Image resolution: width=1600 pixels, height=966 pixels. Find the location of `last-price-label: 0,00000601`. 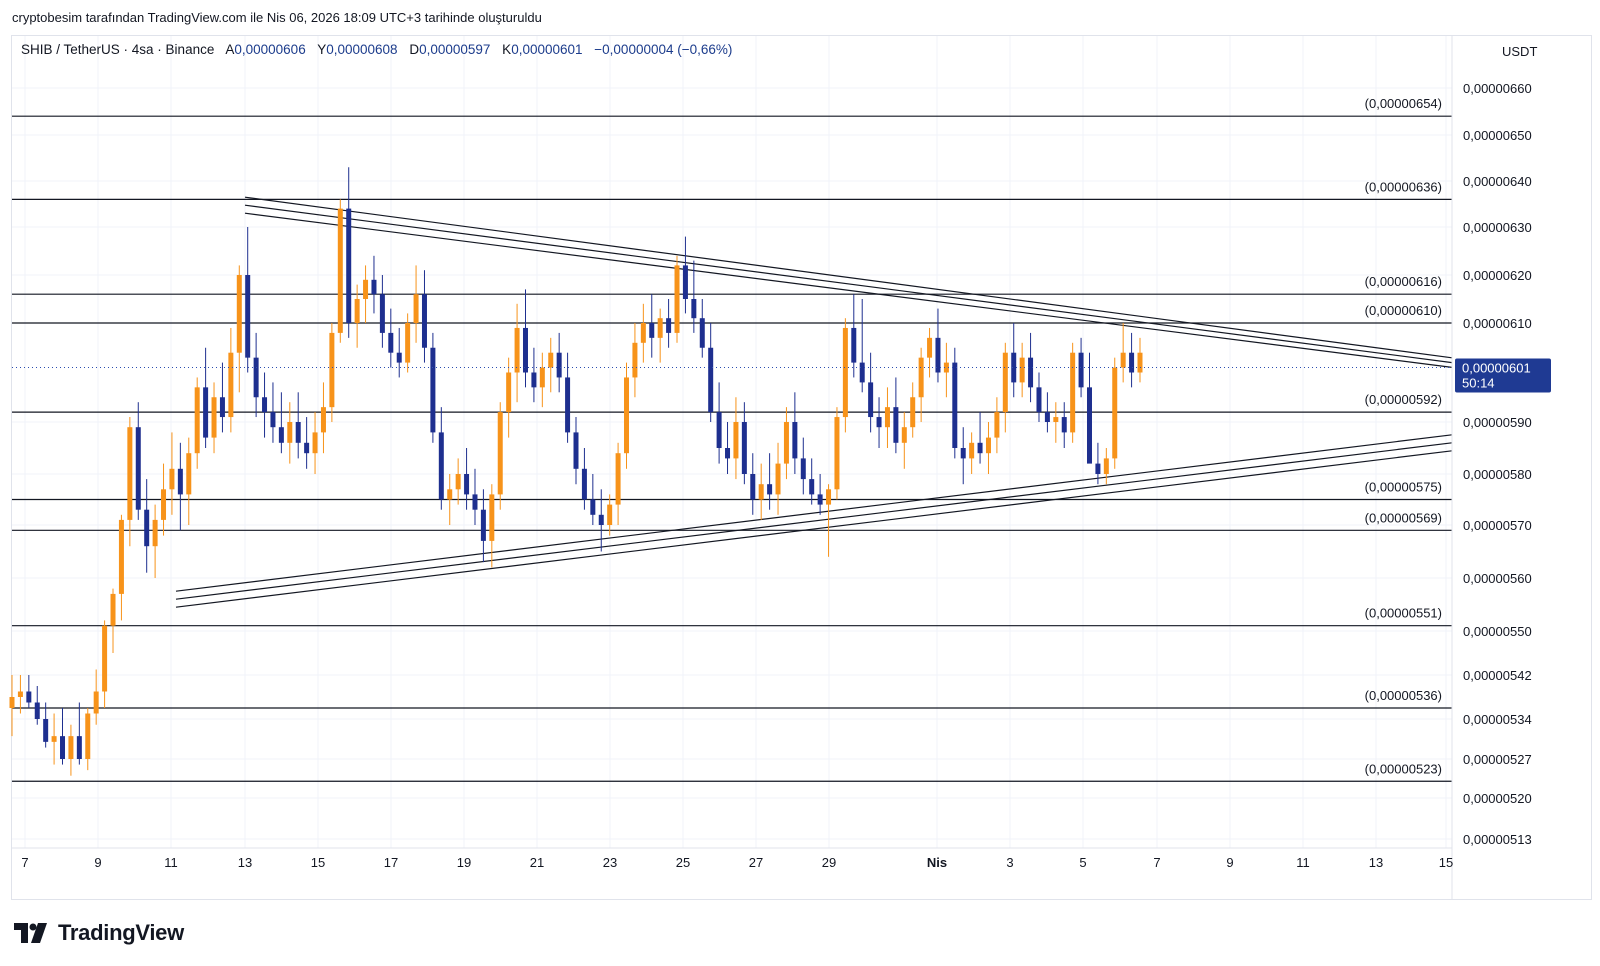

last-price-label: 0,00000601 is located at coordinates (1496, 368).